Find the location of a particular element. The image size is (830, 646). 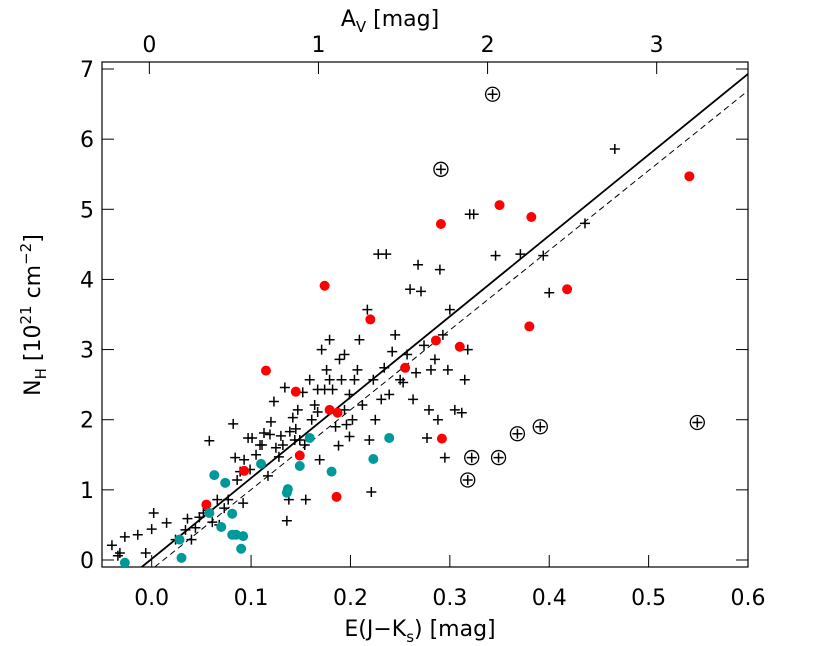

y-label-sup: −2 is located at coordinates (26, 254).